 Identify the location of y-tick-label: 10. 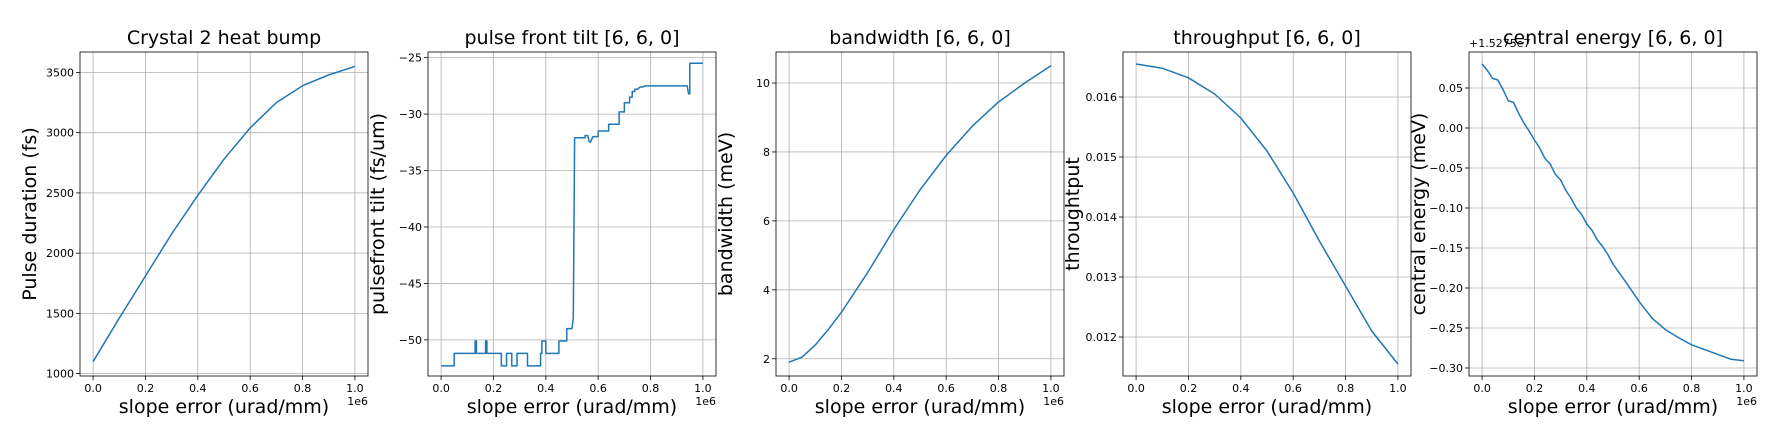
(763, 83).